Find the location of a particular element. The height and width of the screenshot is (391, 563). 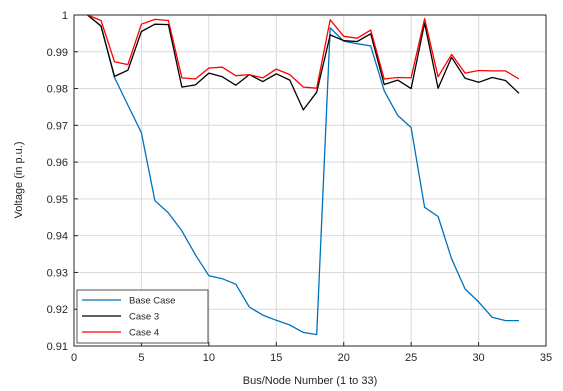

x-tick-label: 20 is located at coordinates (344, 358).